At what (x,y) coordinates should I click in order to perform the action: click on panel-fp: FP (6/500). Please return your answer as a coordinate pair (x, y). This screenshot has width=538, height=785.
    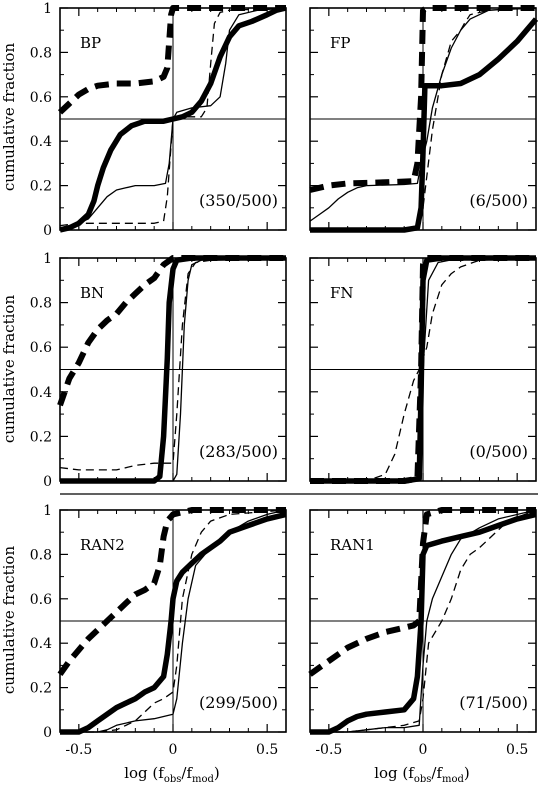
    Looking at the image, I should click on (423, 119).